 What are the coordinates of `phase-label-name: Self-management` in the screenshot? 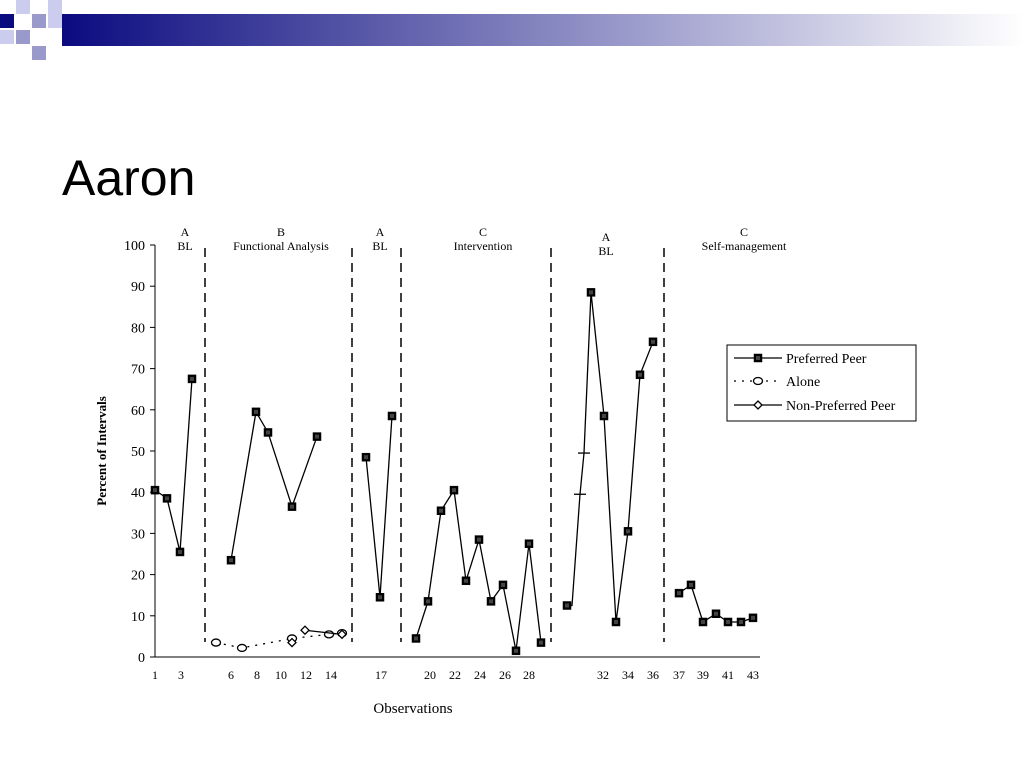 It's located at (744, 246).